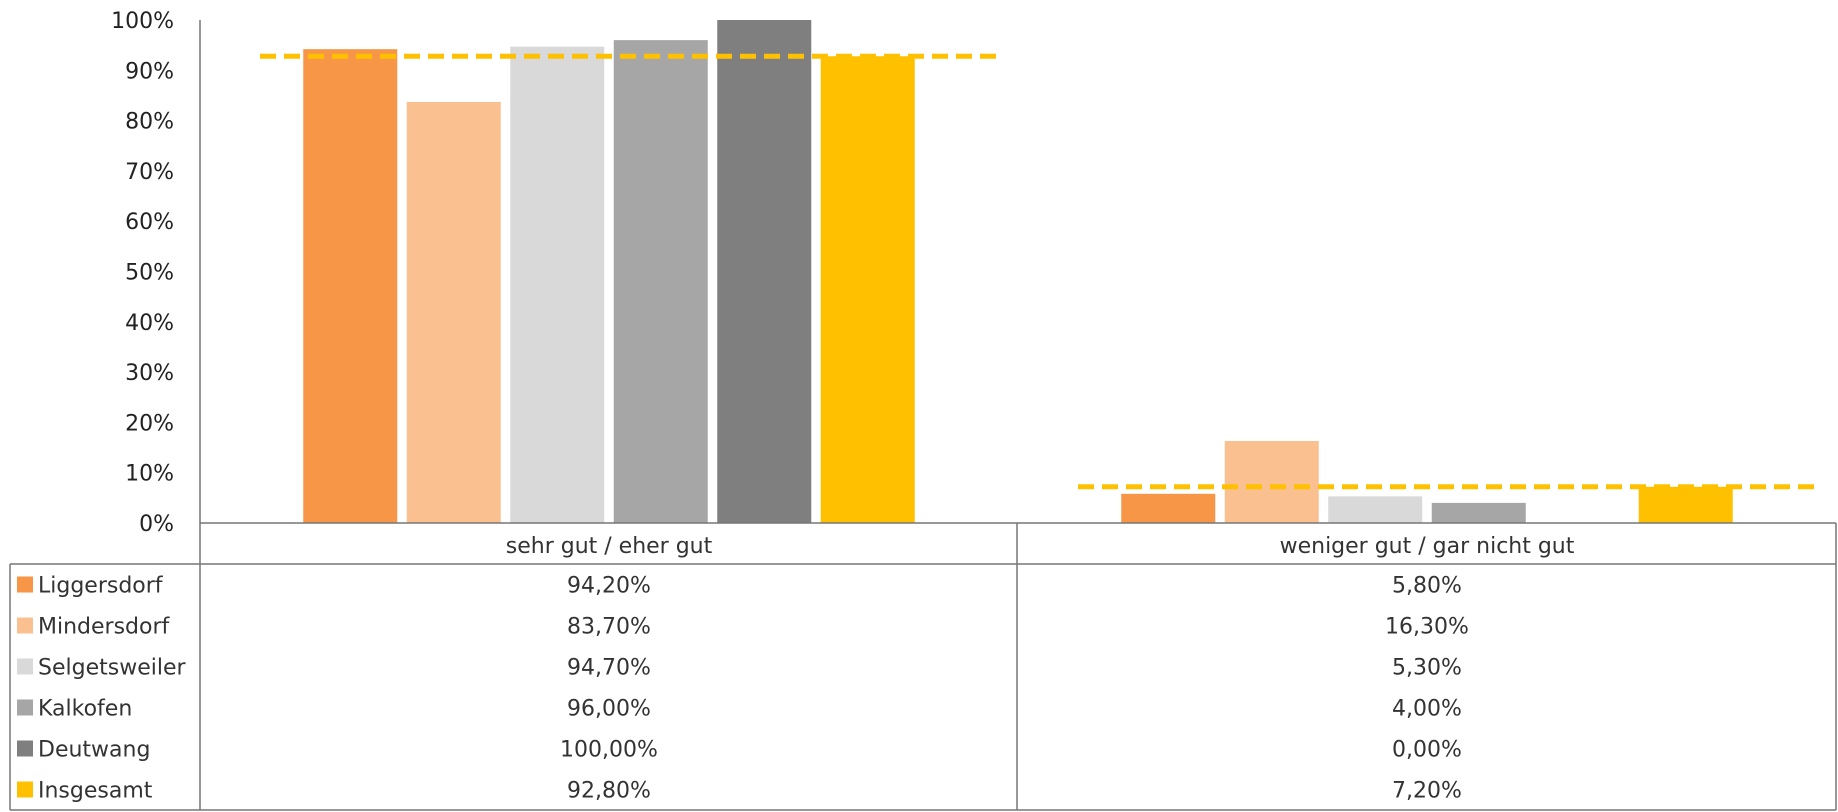  What do you see at coordinates (94, 750) in the screenshot?
I see `series-label: Deutwang` at bounding box center [94, 750].